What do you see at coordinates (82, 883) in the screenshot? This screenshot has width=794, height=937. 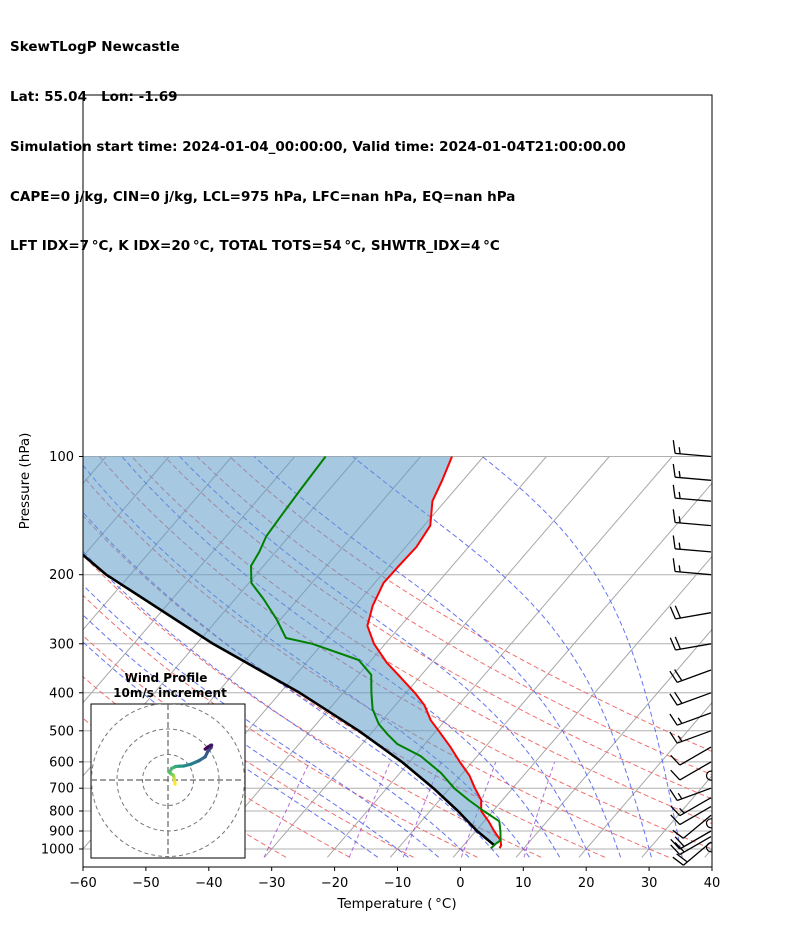 I see `x-tick-label: −60` at bounding box center [82, 883].